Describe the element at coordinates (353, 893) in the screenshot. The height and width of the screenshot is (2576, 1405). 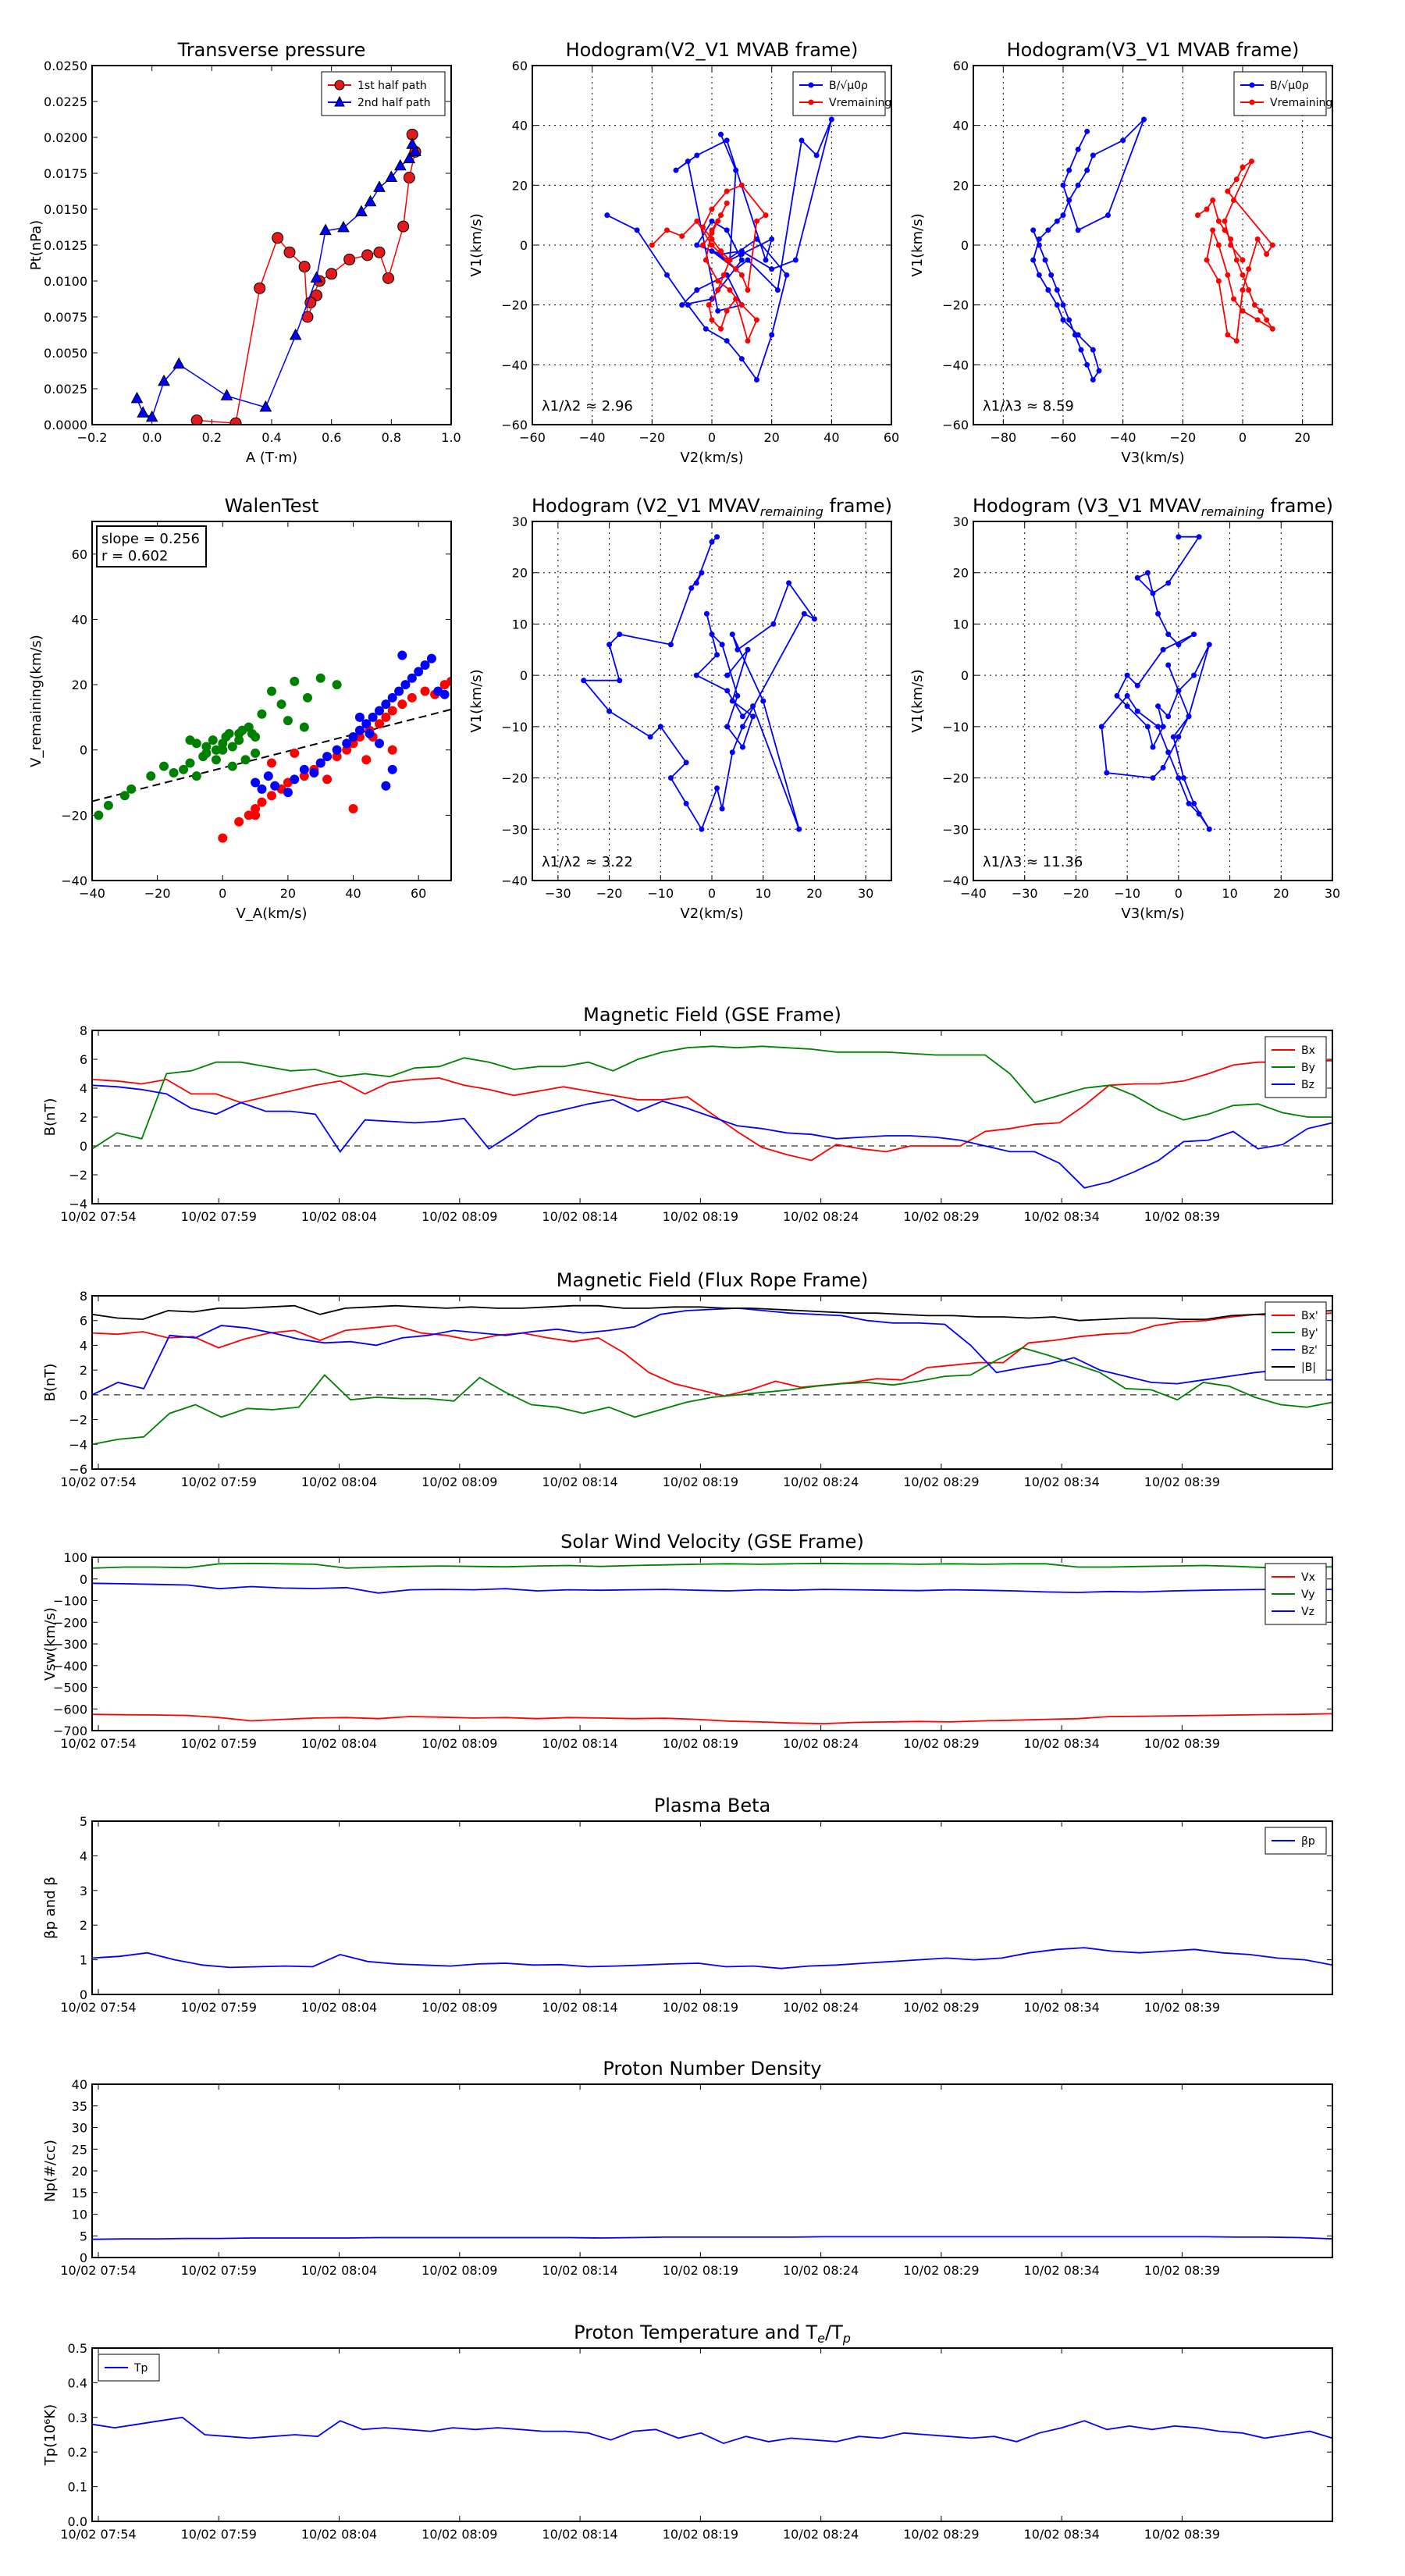
I see `x-tick-label: 40` at that location.